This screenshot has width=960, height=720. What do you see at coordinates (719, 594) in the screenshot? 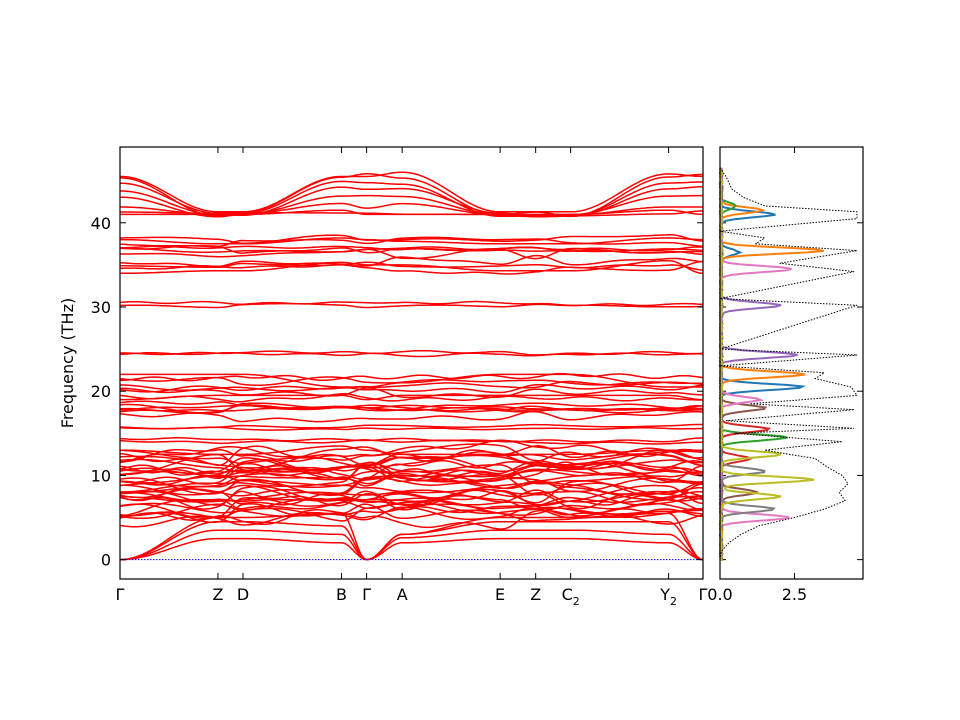
I see `dos-x-tick-label: 0.0` at bounding box center [719, 594].